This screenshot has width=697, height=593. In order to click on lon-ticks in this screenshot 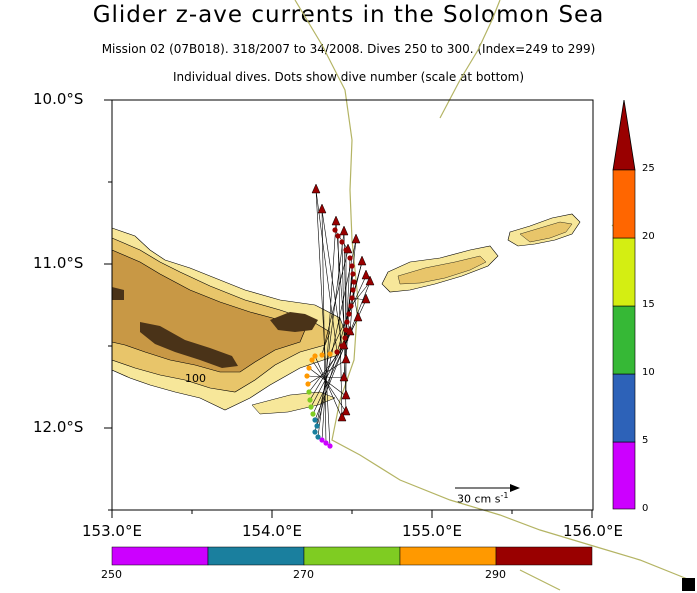, I will do `click(352, 514)`.